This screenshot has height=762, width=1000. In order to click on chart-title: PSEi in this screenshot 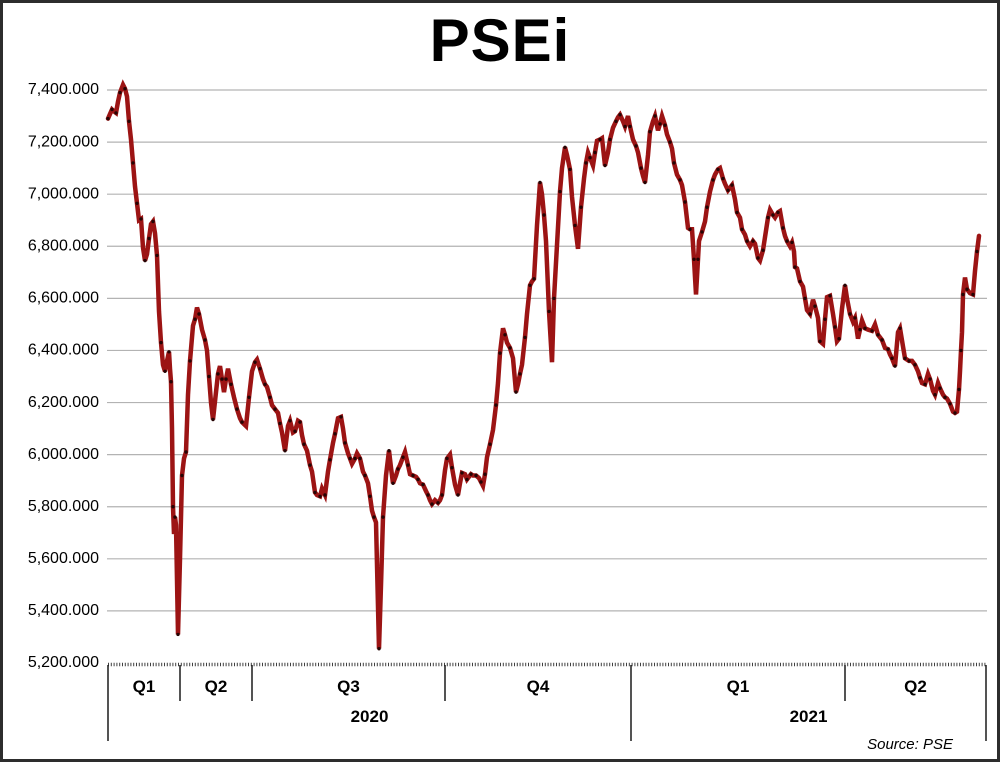, I will do `click(500, 40)`.